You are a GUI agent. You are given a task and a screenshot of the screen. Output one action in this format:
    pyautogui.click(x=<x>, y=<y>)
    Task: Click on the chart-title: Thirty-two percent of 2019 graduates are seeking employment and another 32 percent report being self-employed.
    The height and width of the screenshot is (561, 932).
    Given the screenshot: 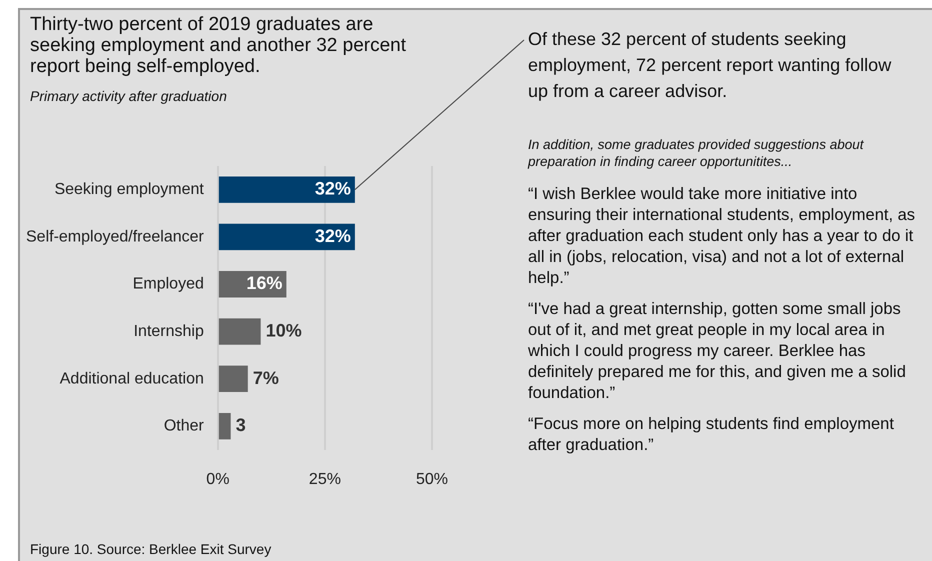 What is the action you would take?
    pyautogui.click(x=219, y=45)
    